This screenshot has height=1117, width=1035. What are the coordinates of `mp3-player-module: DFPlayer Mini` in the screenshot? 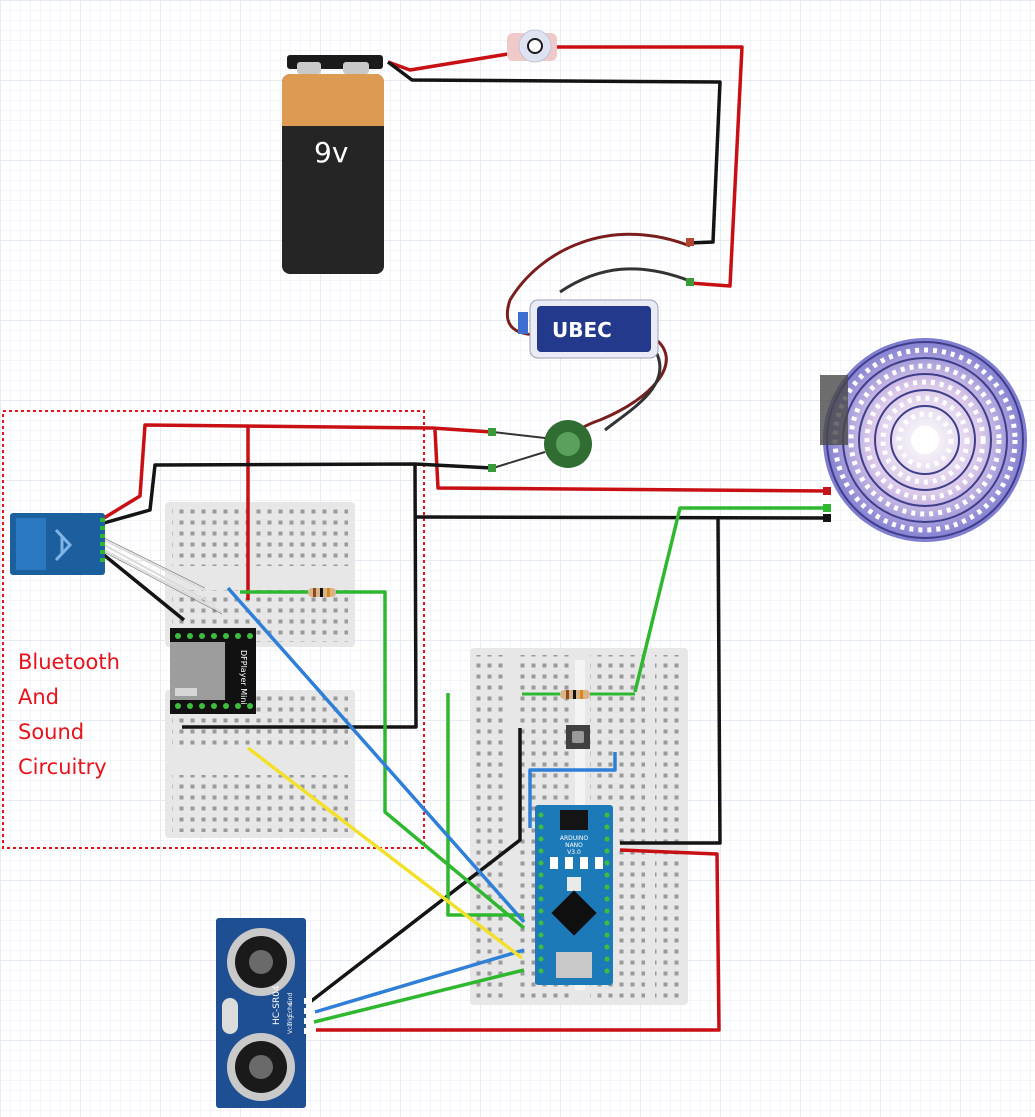 It's located at (213, 671).